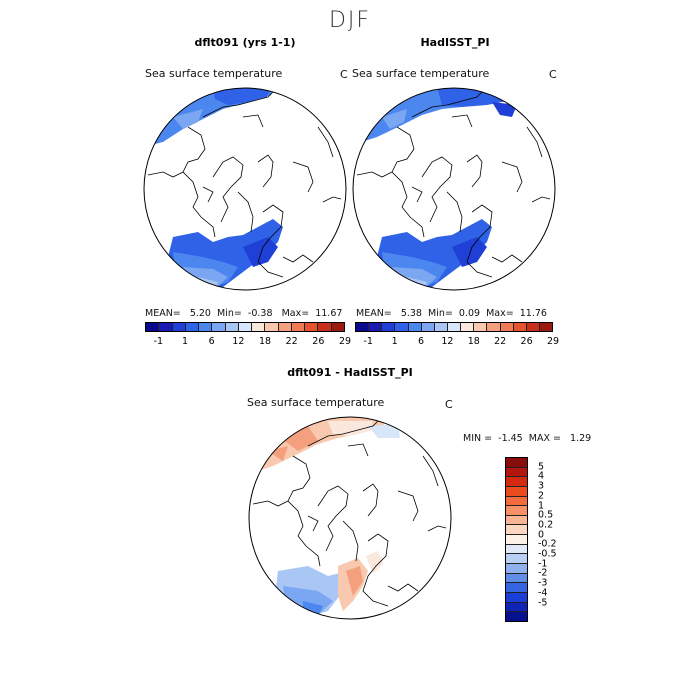 The image size is (700, 700). What do you see at coordinates (546, 515) in the screenshot?
I see `panel-3-colorbar-tick-label: 0.5` at bounding box center [546, 515].